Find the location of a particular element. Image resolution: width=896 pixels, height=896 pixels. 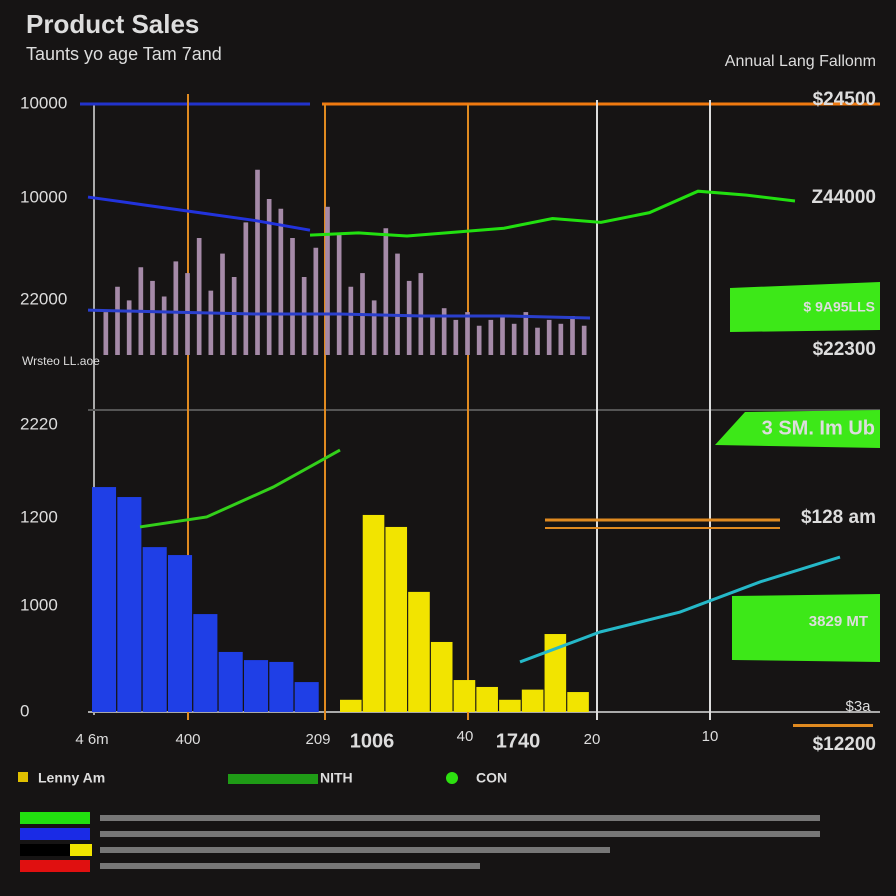

legend-label: NITH is located at coordinates (336, 778).